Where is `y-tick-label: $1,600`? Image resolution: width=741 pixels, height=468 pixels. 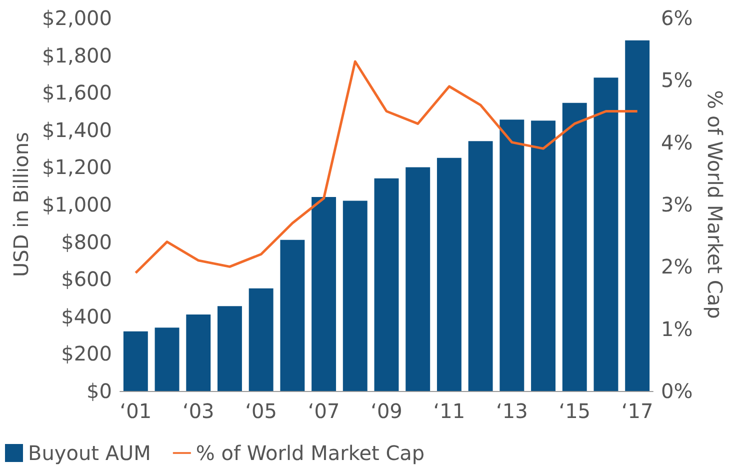
y-tick-label: $1,600 is located at coordinates (77, 92).